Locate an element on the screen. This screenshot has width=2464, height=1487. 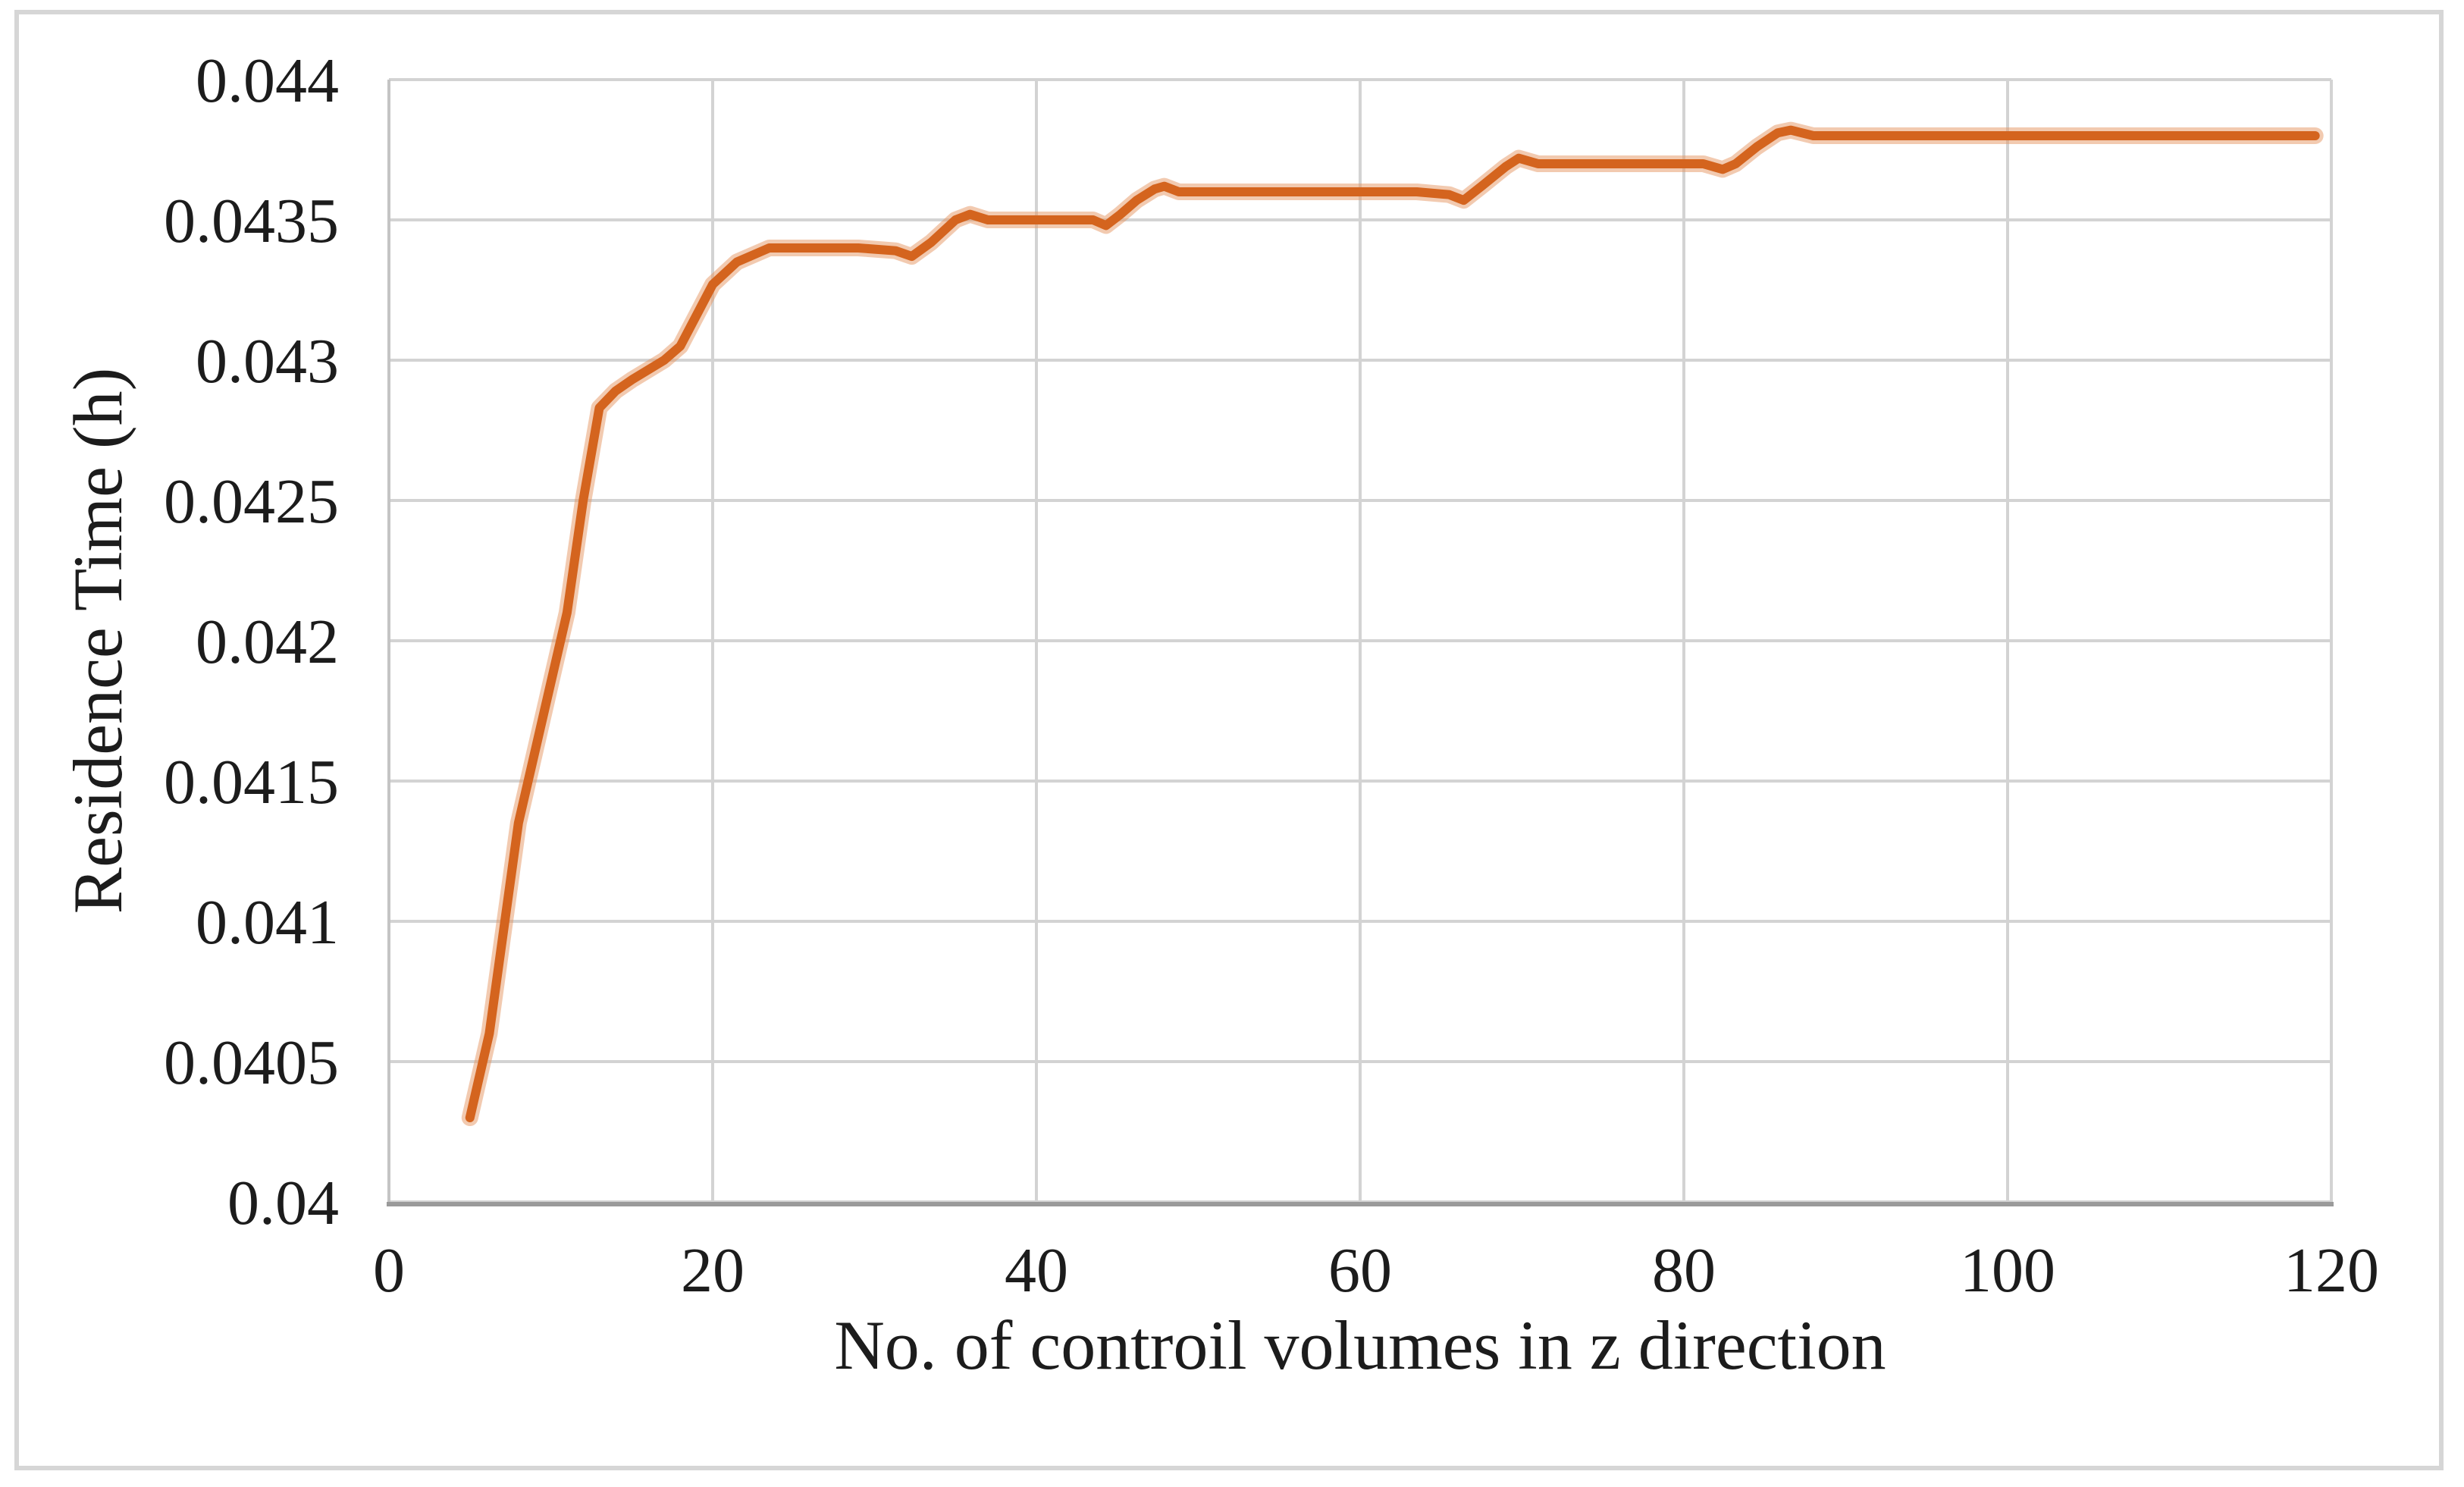
y-tick-label: 0.044 is located at coordinates (267, 80).